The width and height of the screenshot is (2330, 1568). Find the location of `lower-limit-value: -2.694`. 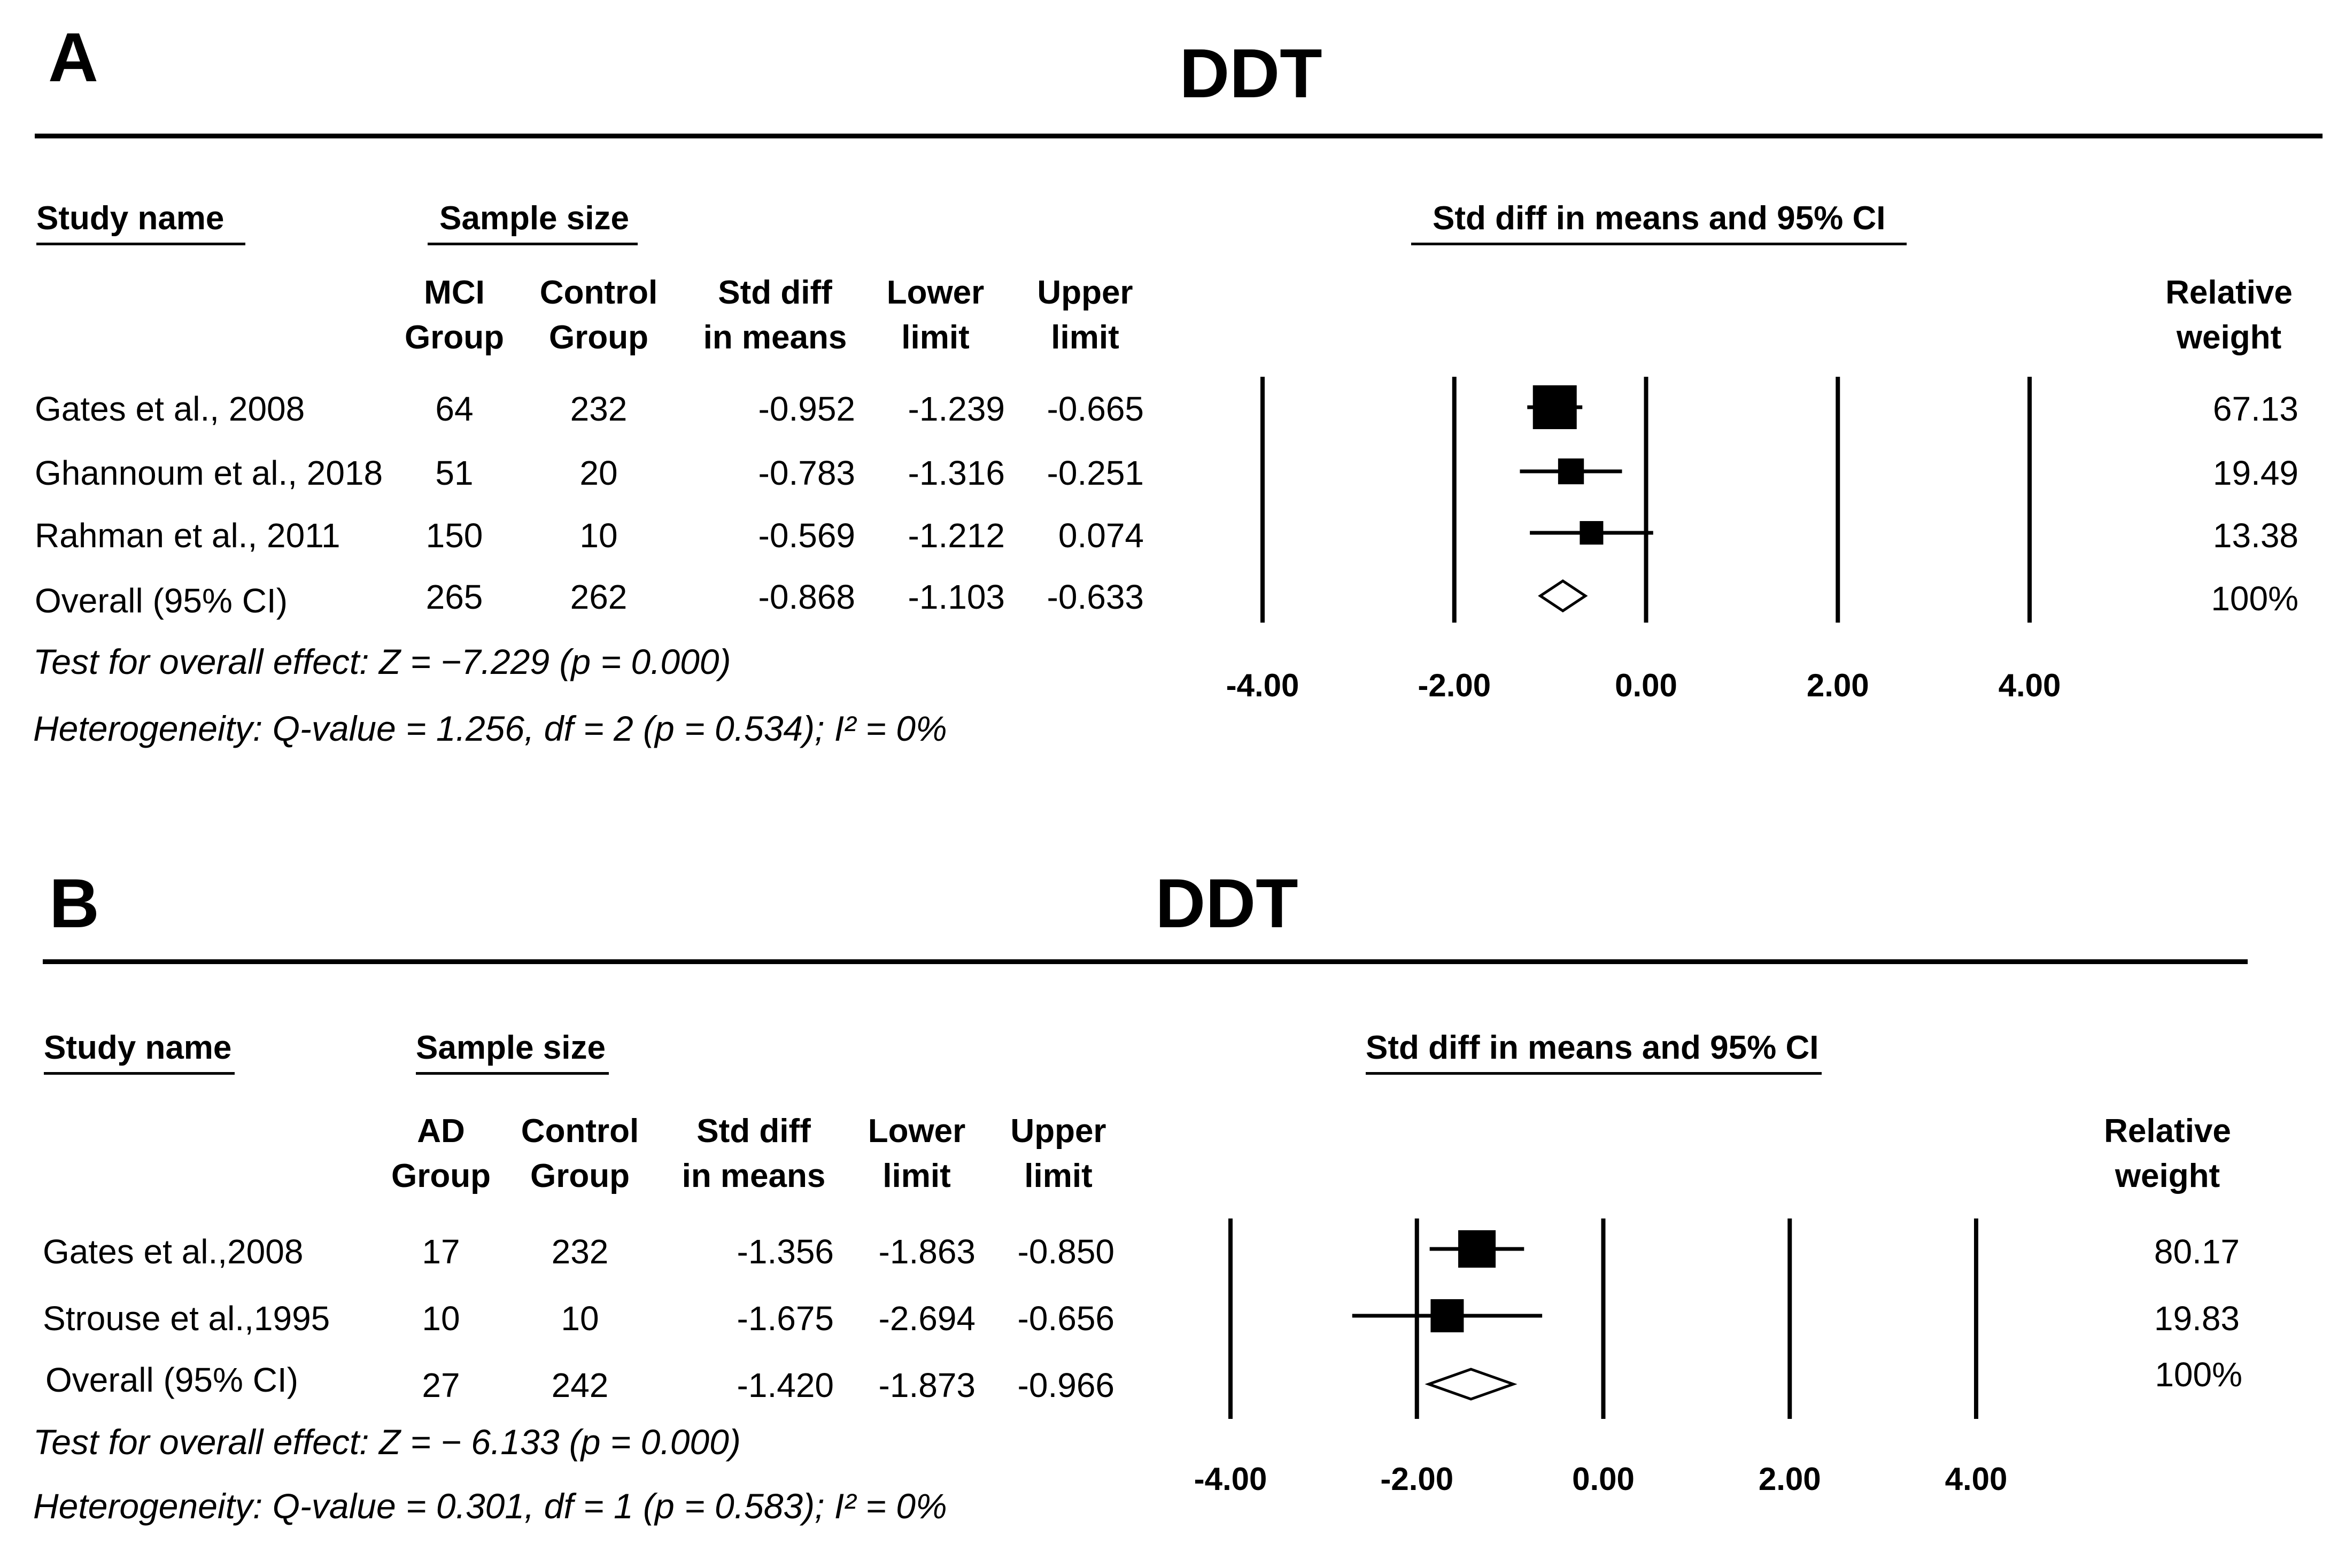

lower-limit-value: -2.694 is located at coordinates (927, 1319).